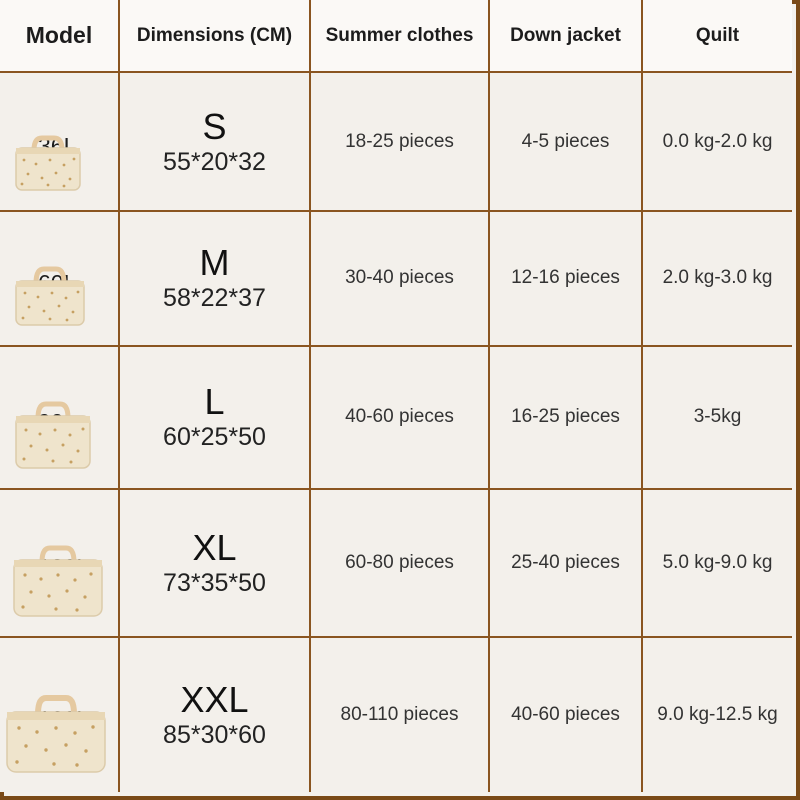  What do you see at coordinates (716, 417) in the screenshot?
I see `quilt-cell: 3-5kg` at bounding box center [716, 417].